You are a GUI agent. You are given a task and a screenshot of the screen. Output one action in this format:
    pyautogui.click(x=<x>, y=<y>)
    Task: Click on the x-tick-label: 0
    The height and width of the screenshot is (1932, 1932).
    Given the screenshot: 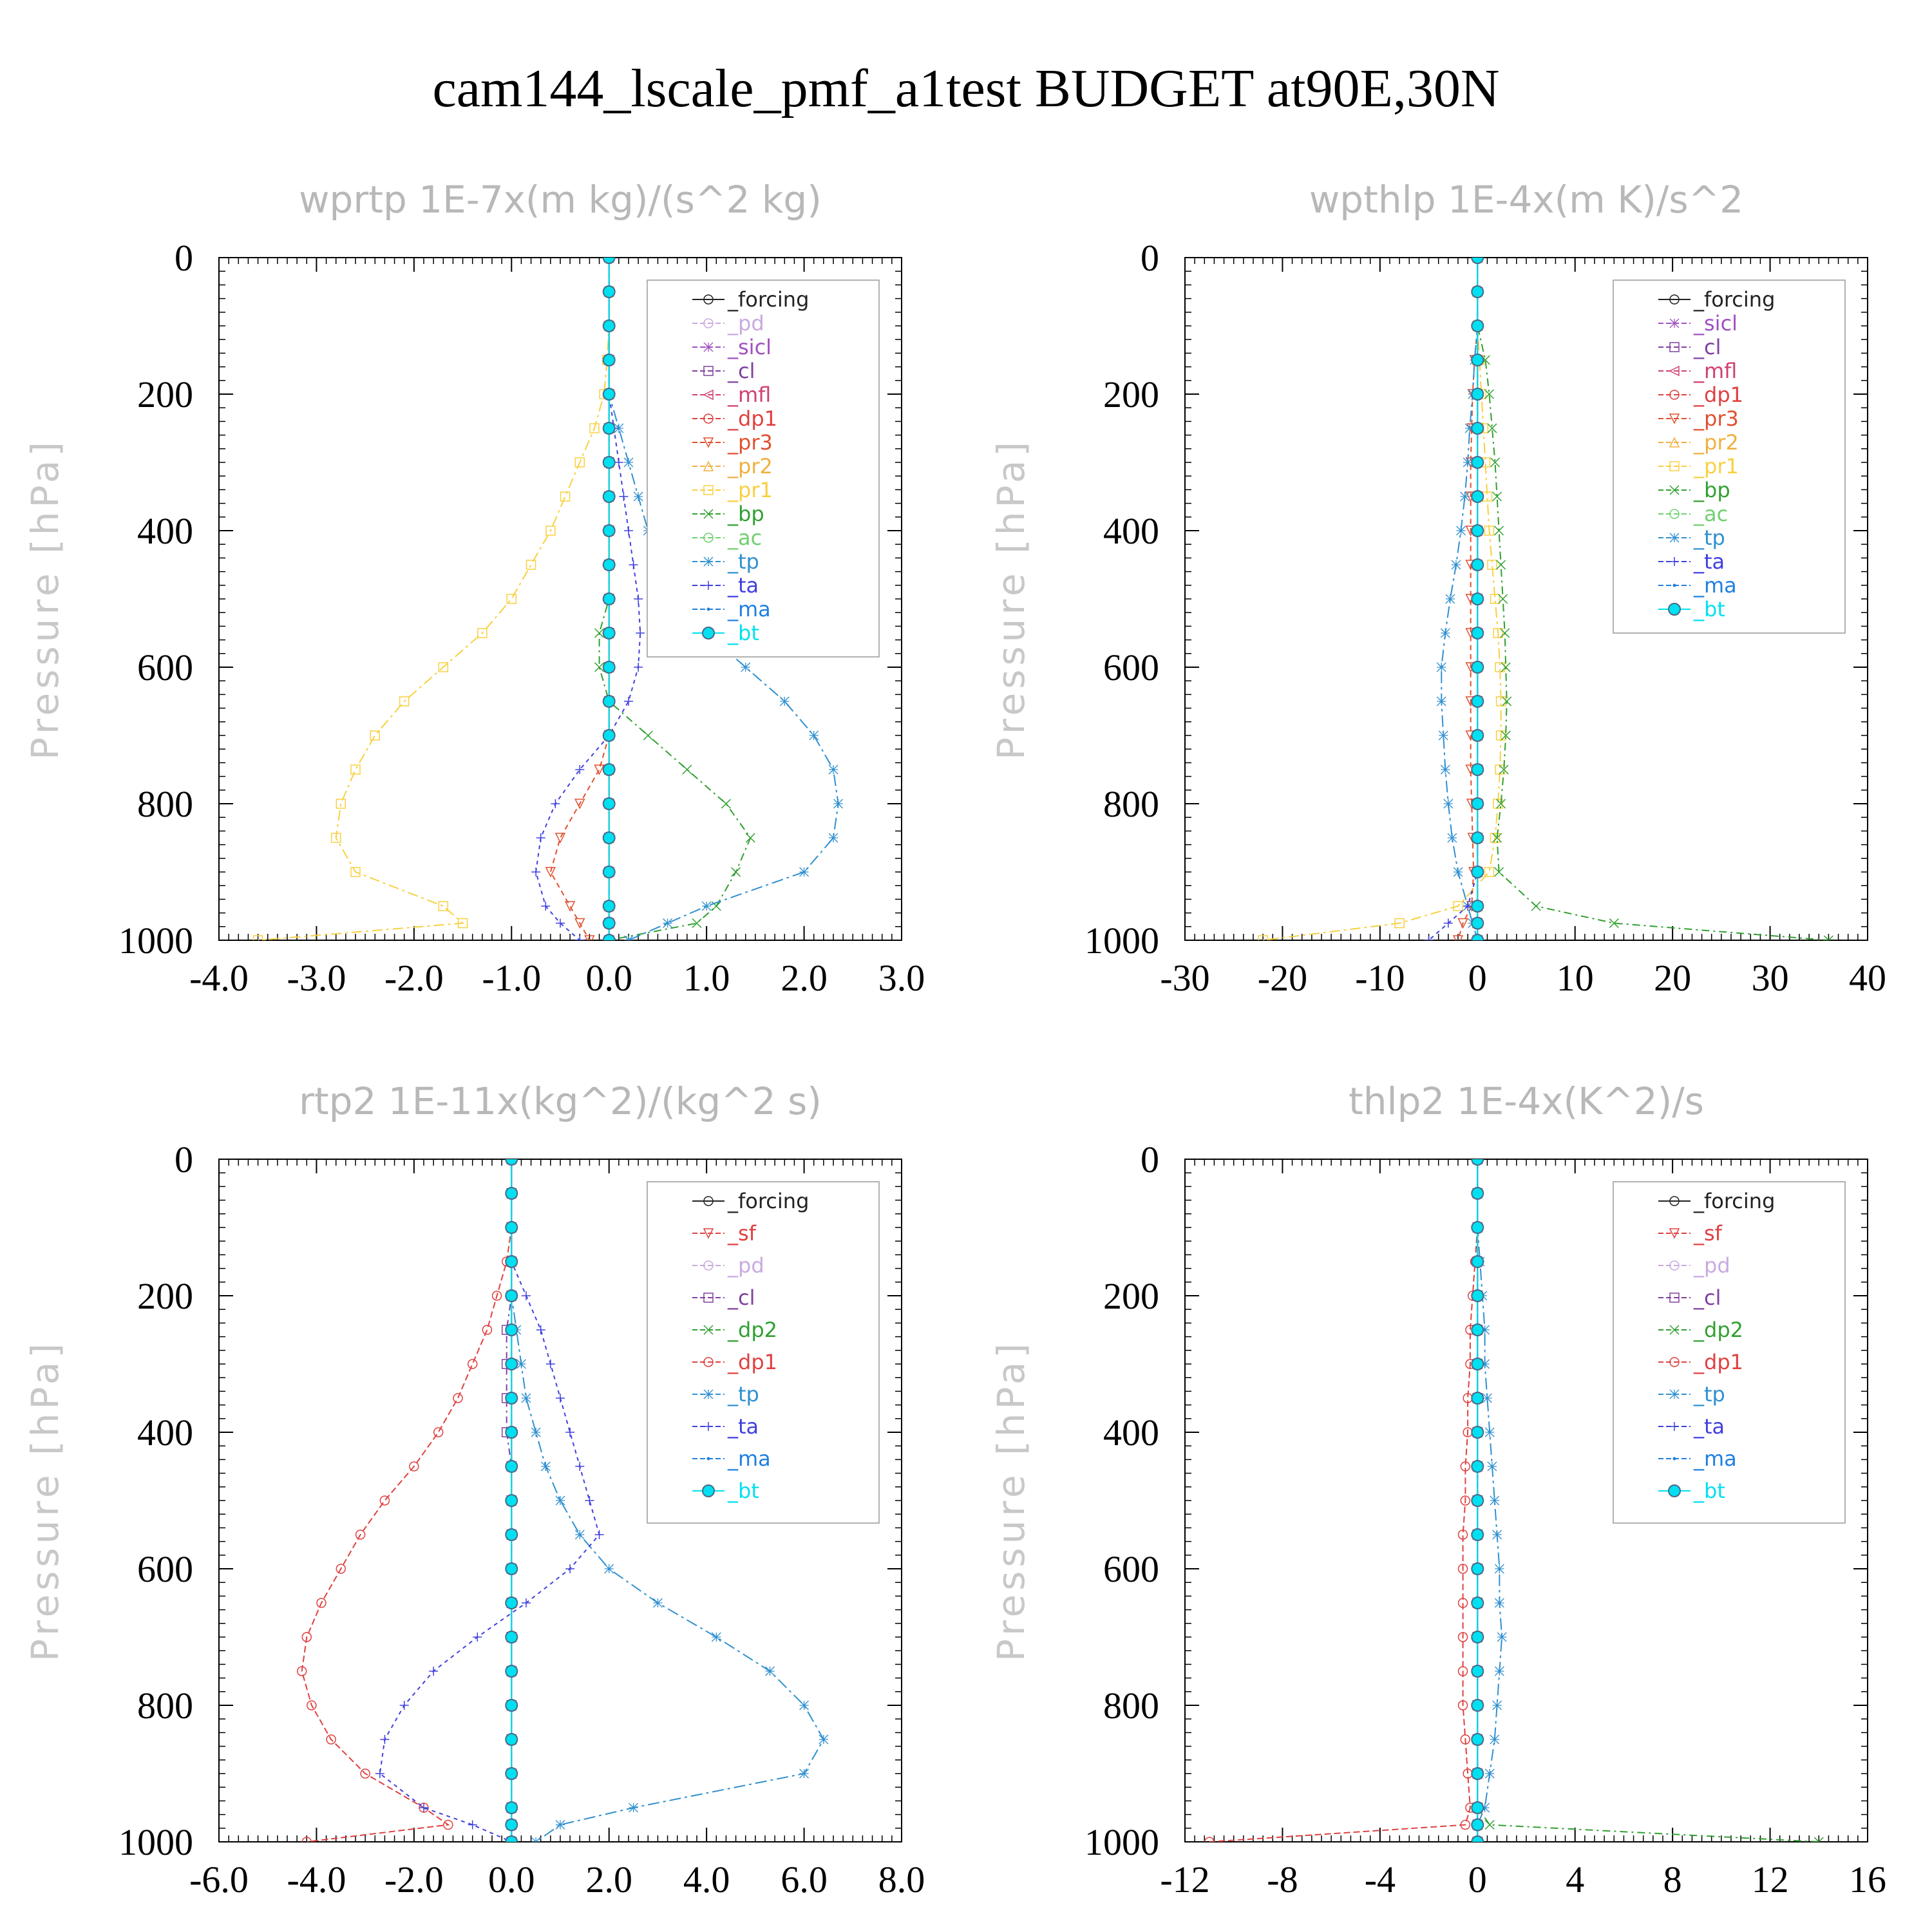 What is the action you would take?
    pyautogui.click(x=1477, y=1880)
    